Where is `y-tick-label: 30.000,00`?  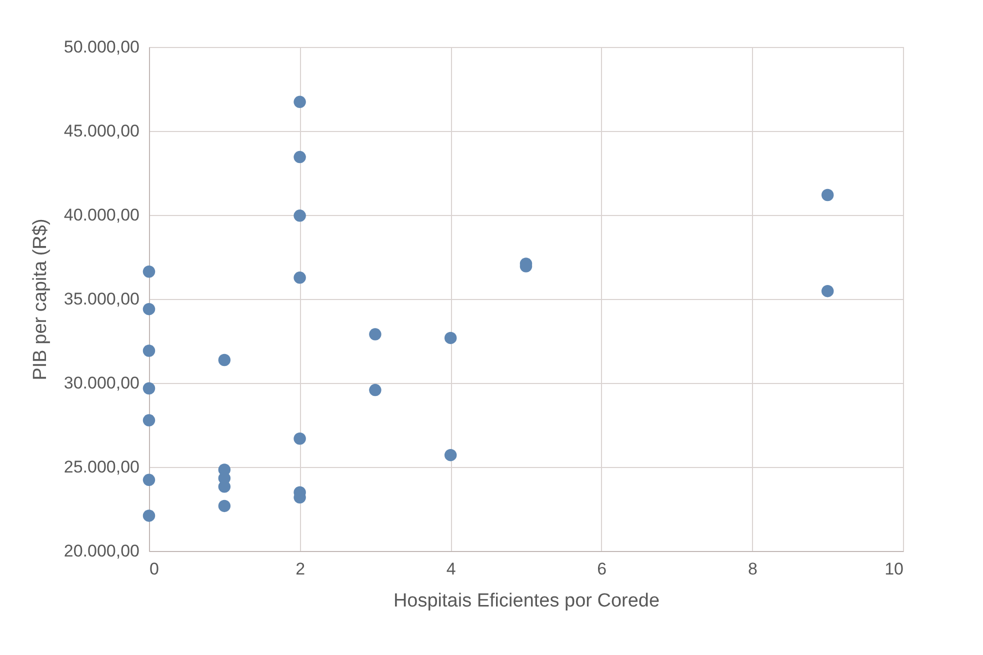
y-tick-label: 30.000,00 is located at coordinates (102, 383).